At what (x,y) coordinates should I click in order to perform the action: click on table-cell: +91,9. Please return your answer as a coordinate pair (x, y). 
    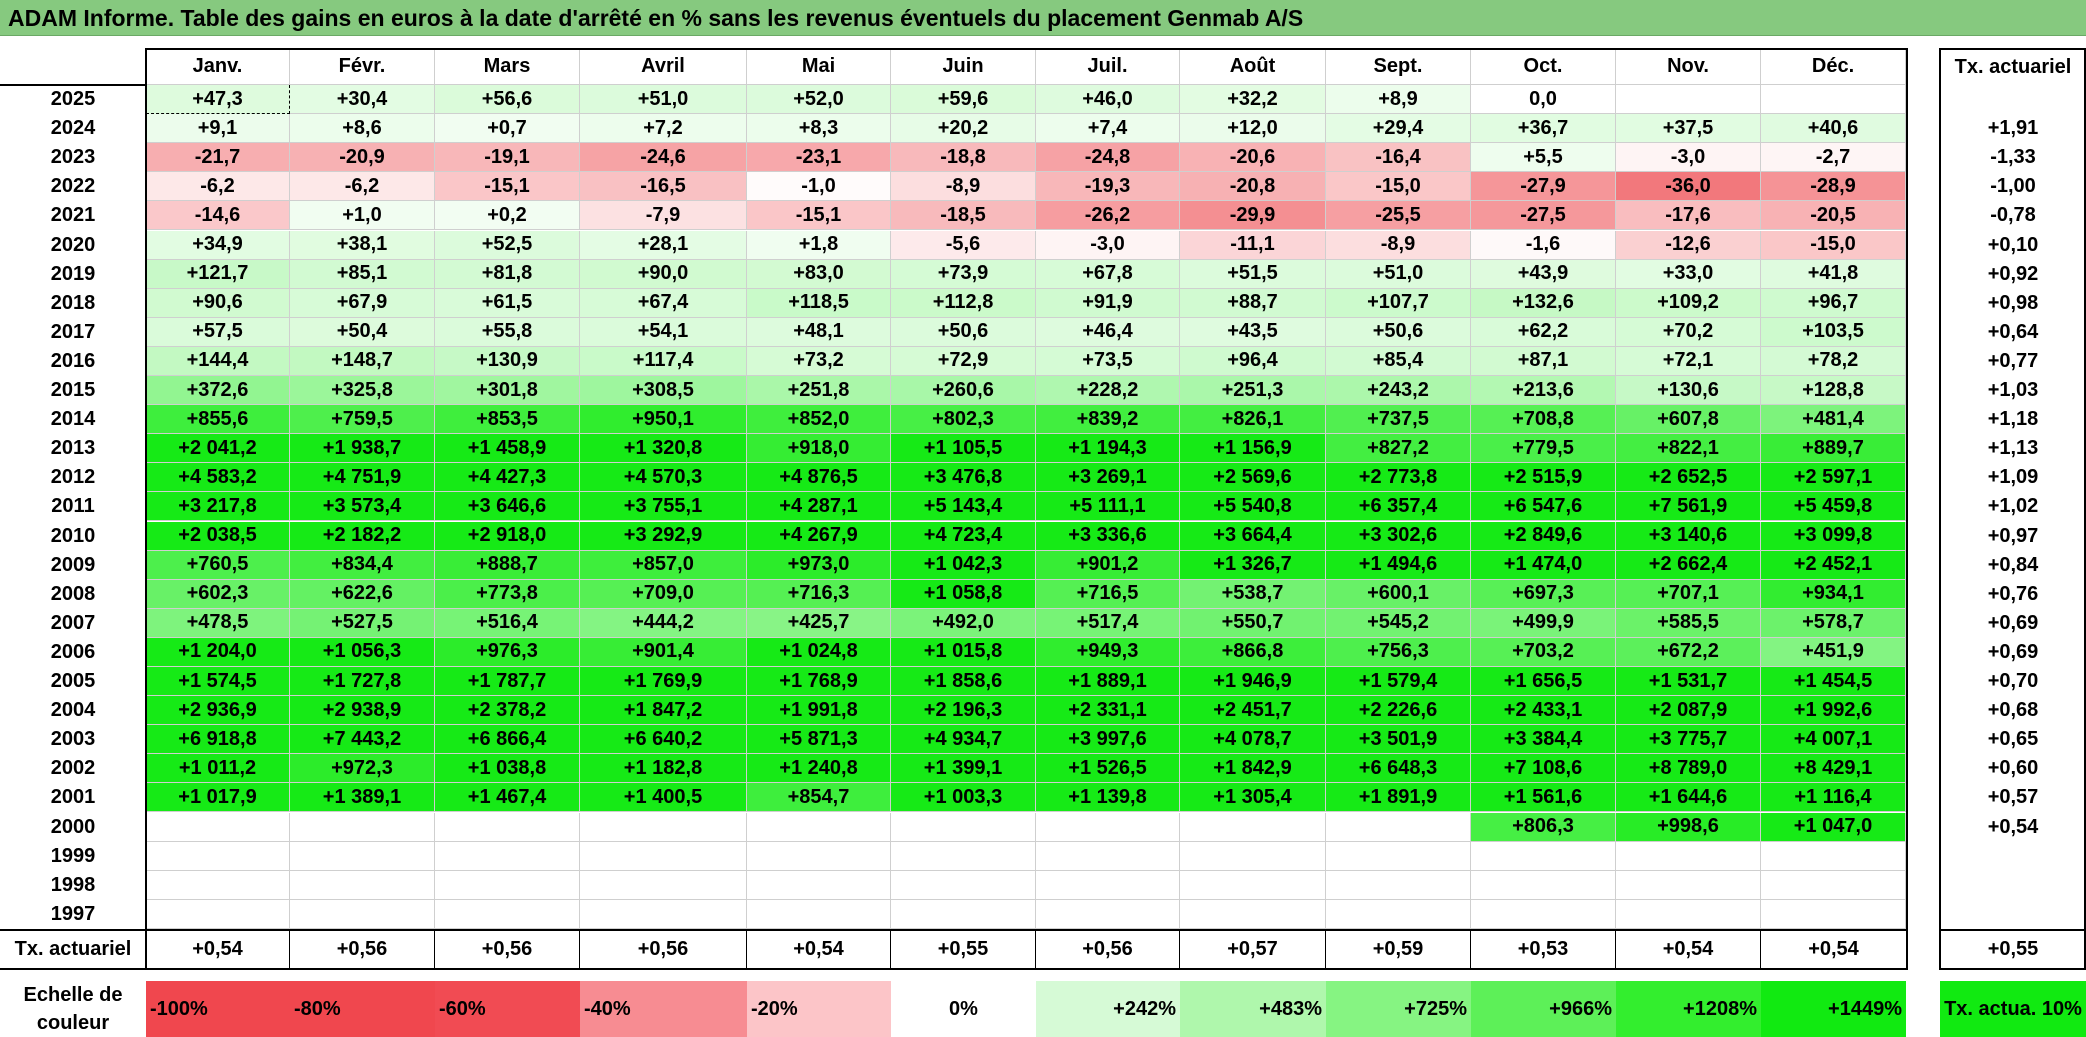
    Looking at the image, I should click on (1108, 303).